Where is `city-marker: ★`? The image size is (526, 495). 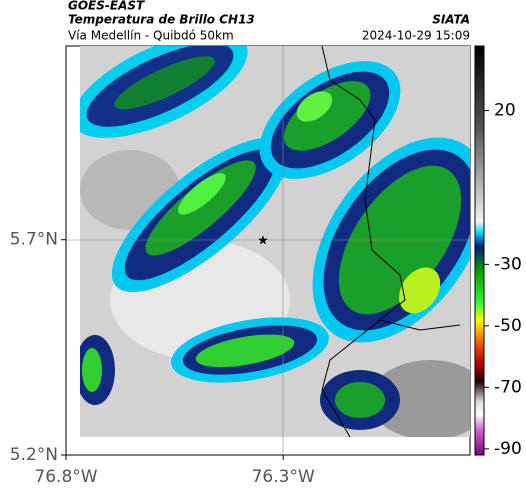
city-marker: ★ is located at coordinates (263, 241).